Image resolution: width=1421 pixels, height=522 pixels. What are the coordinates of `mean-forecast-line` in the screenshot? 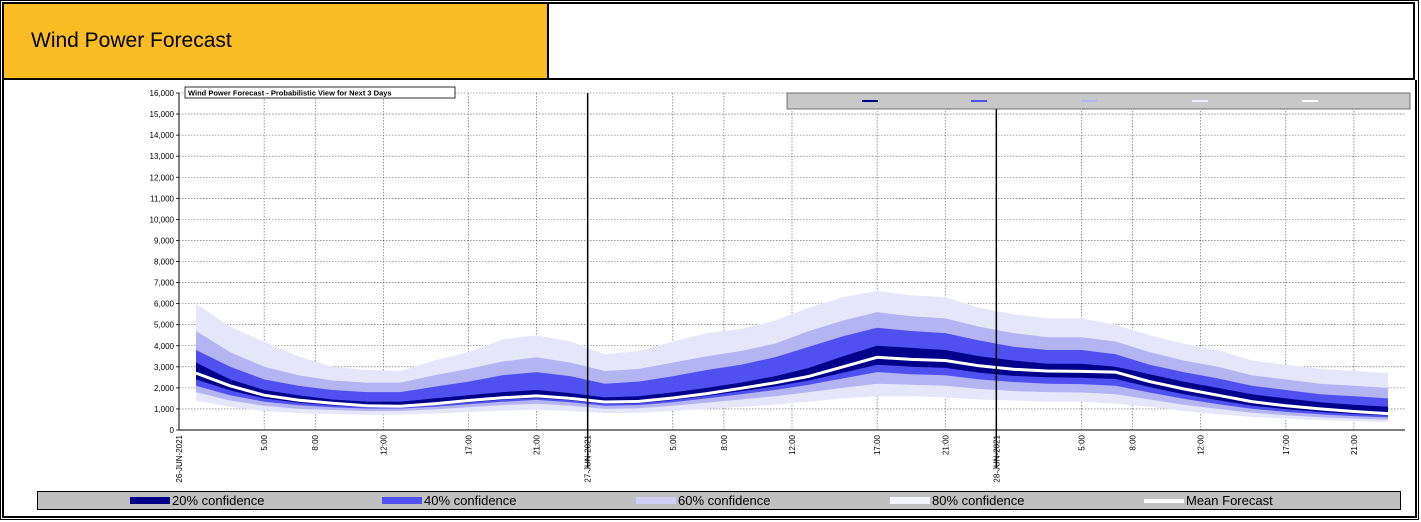 It's located at (792, 385).